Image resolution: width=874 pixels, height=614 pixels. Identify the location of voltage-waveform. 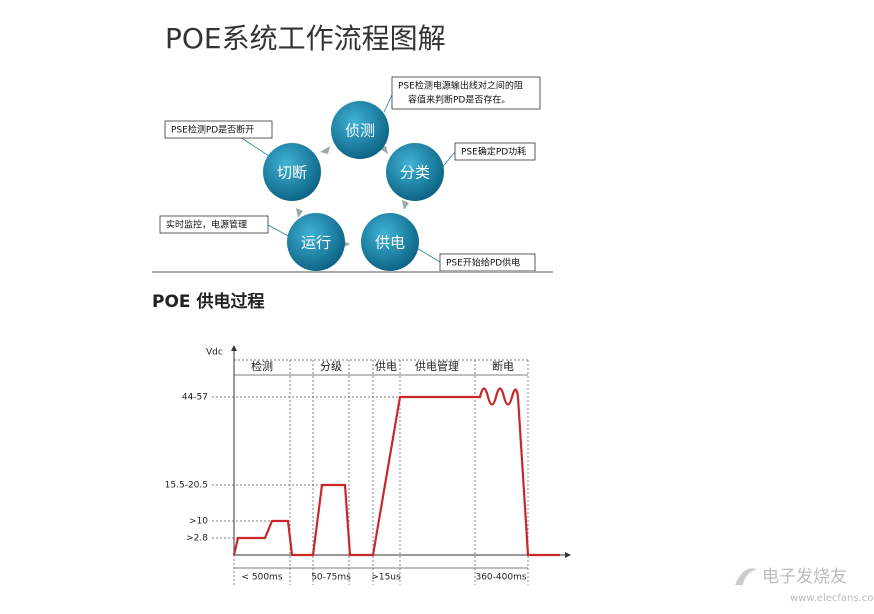
(396, 472).